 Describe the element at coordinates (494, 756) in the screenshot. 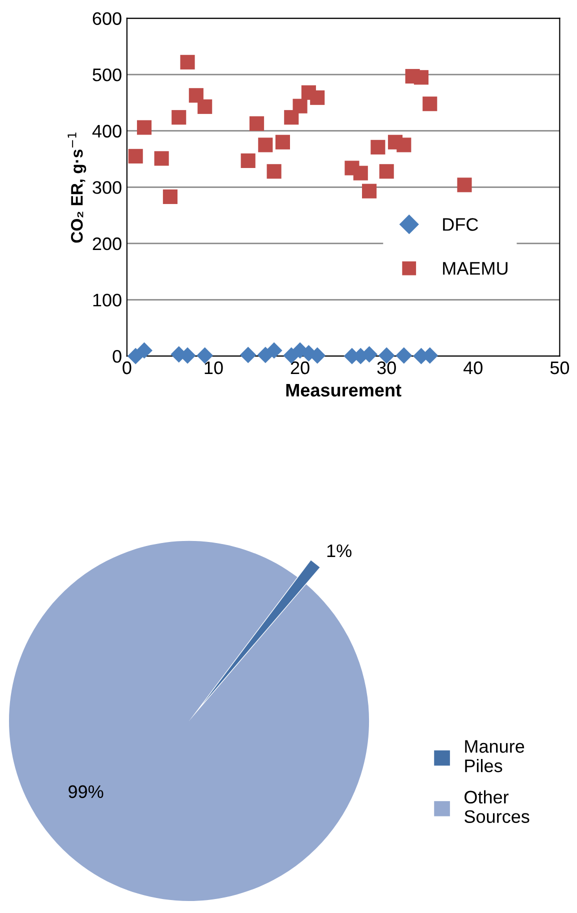

I see `legend-label: Manure Piles` at that location.